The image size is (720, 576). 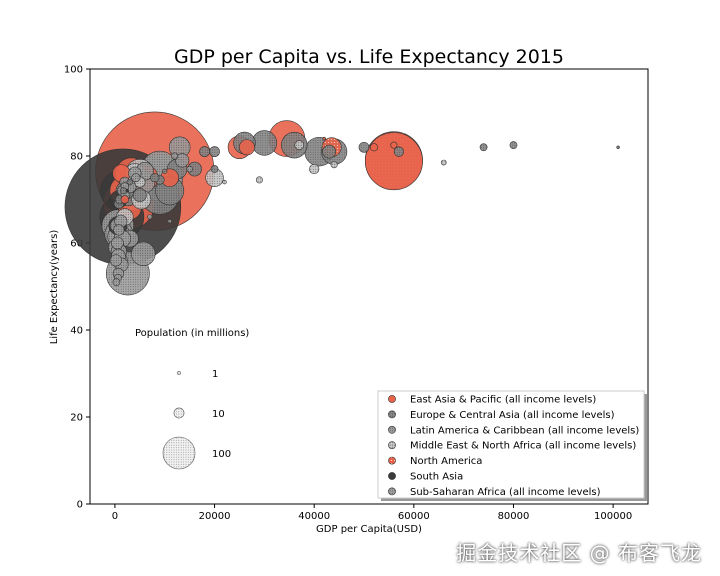 What do you see at coordinates (76, 418) in the screenshot?
I see `y-tick-label: 20` at bounding box center [76, 418].